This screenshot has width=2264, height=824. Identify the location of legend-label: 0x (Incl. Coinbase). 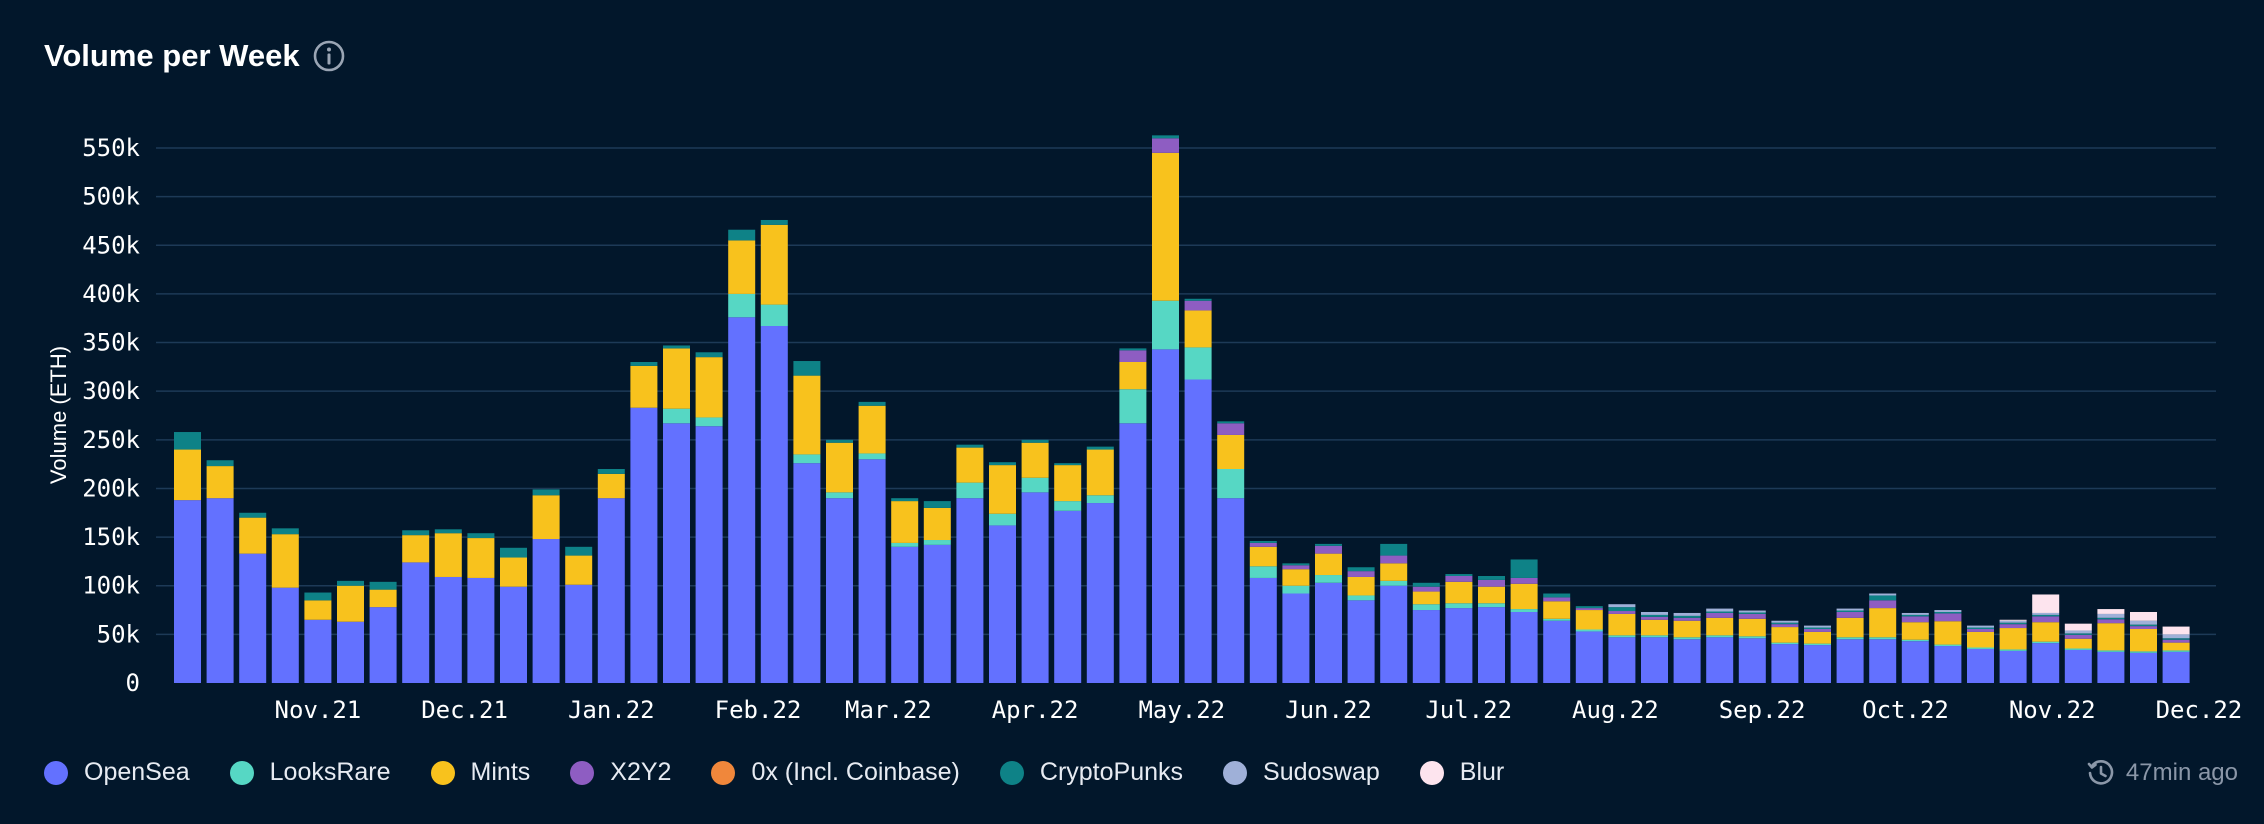
(855, 772).